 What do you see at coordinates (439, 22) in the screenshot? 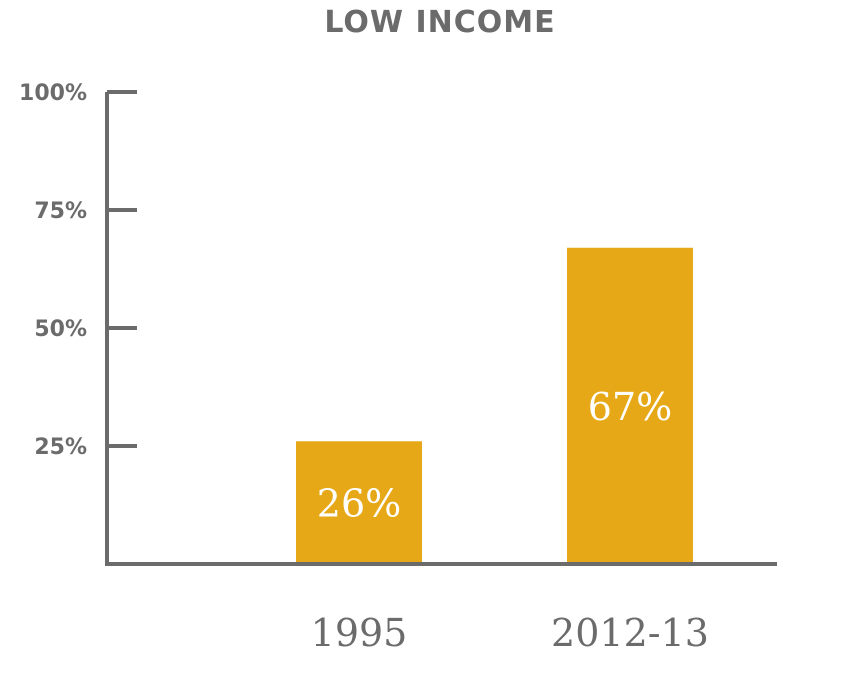
I see `chart-title: LOW INCOME` at bounding box center [439, 22].